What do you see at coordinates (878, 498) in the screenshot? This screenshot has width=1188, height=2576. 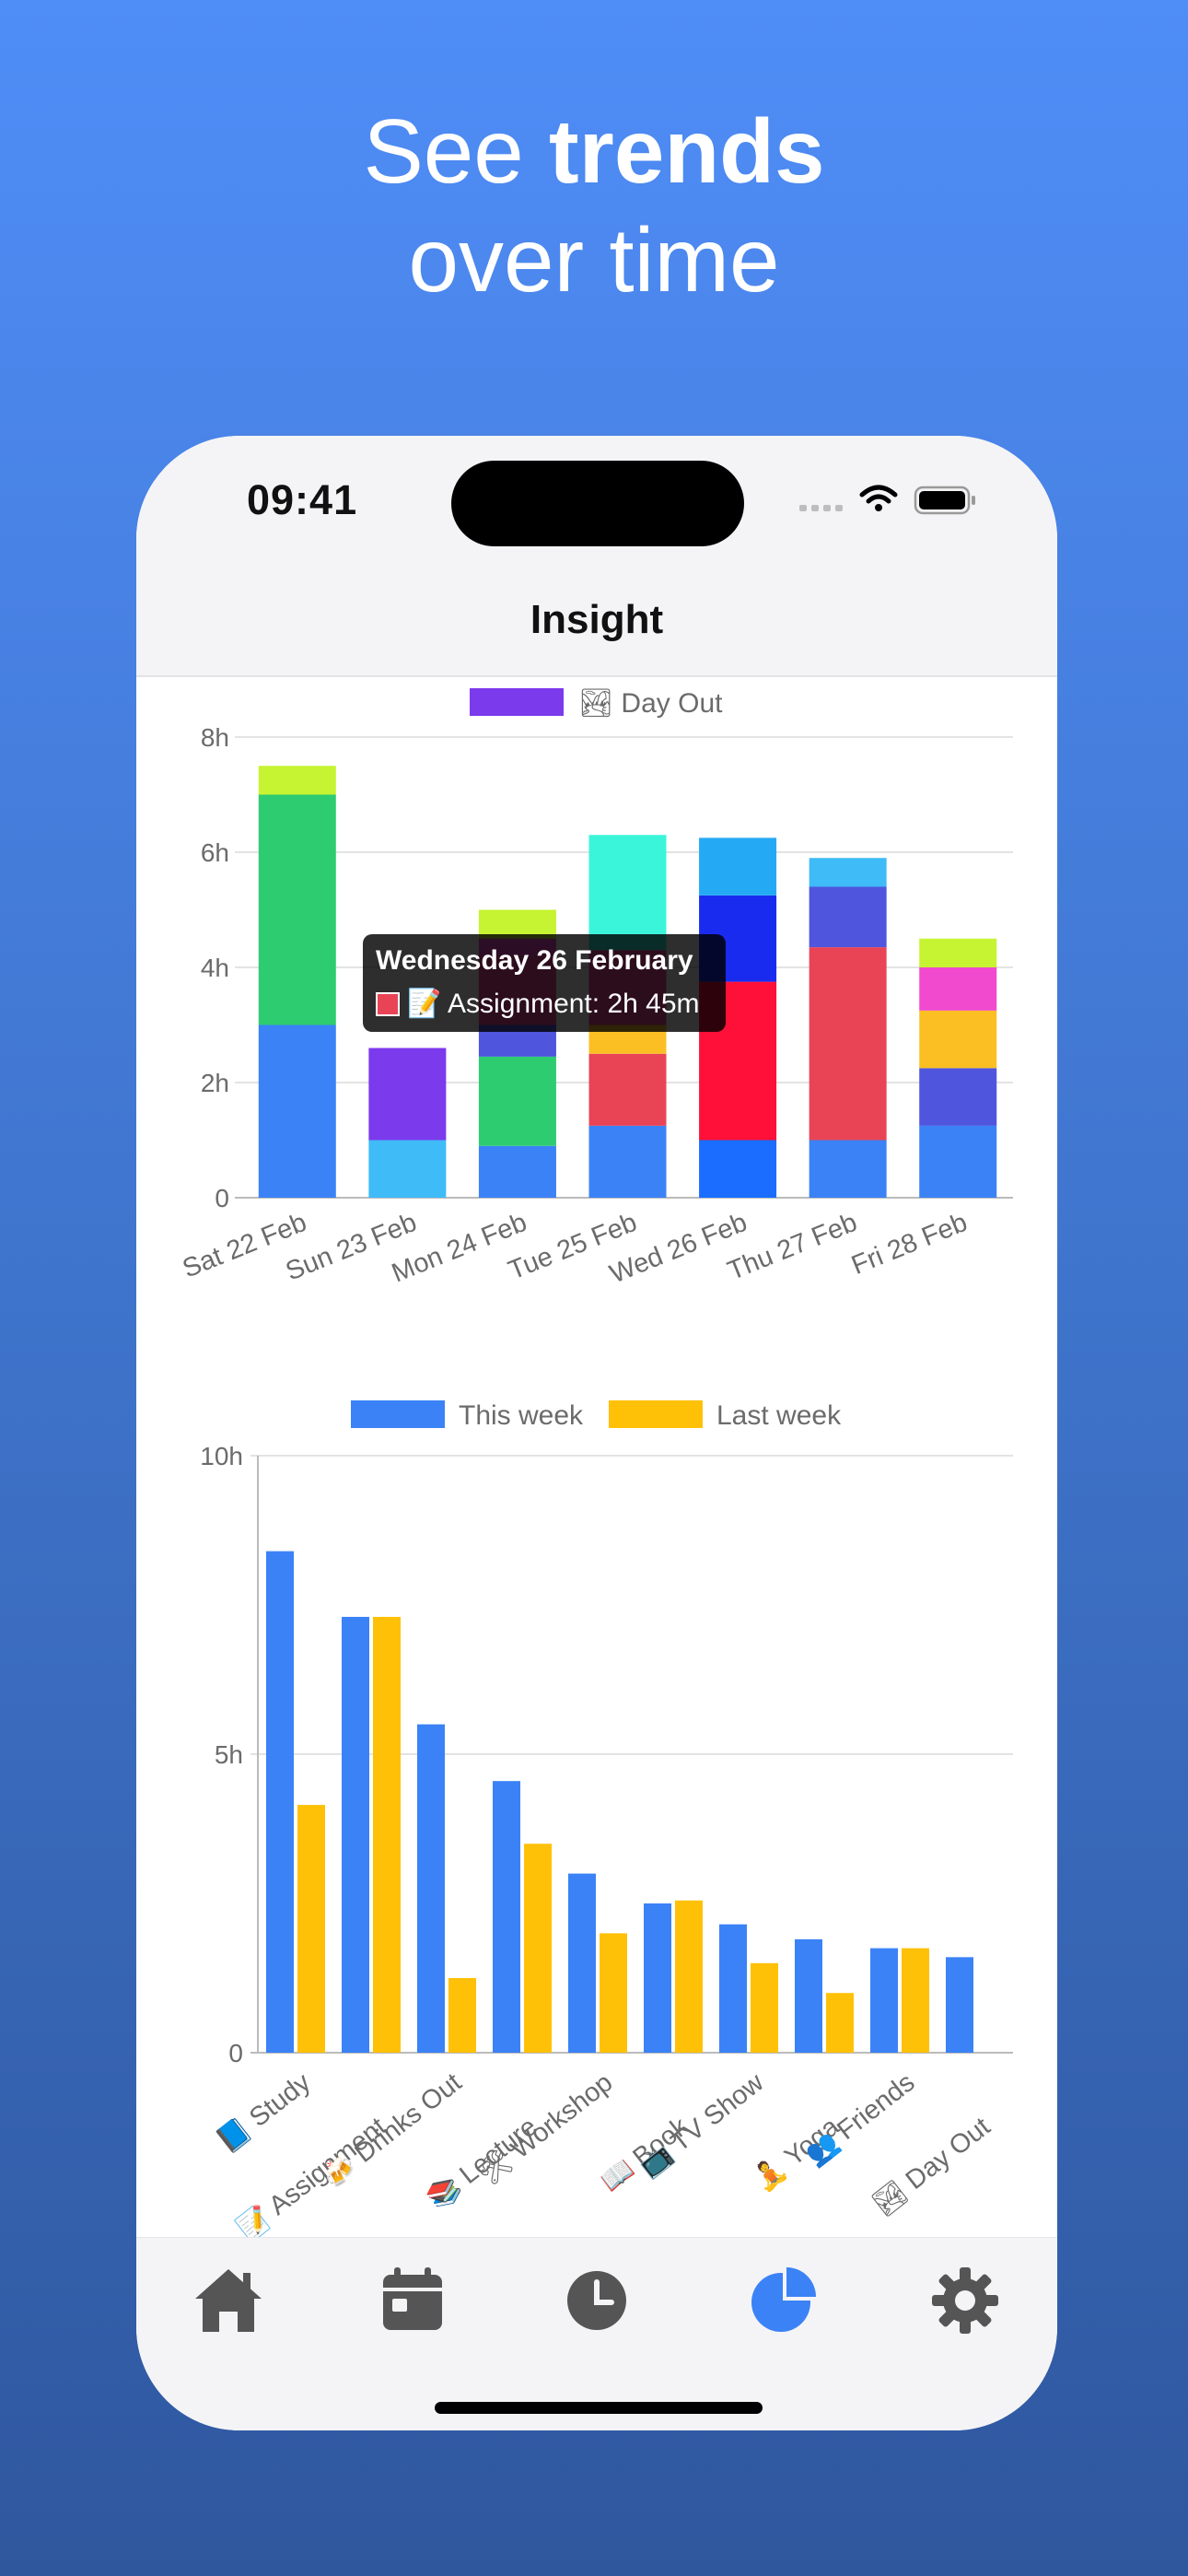 I see `wifi-icon` at bounding box center [878, 498].